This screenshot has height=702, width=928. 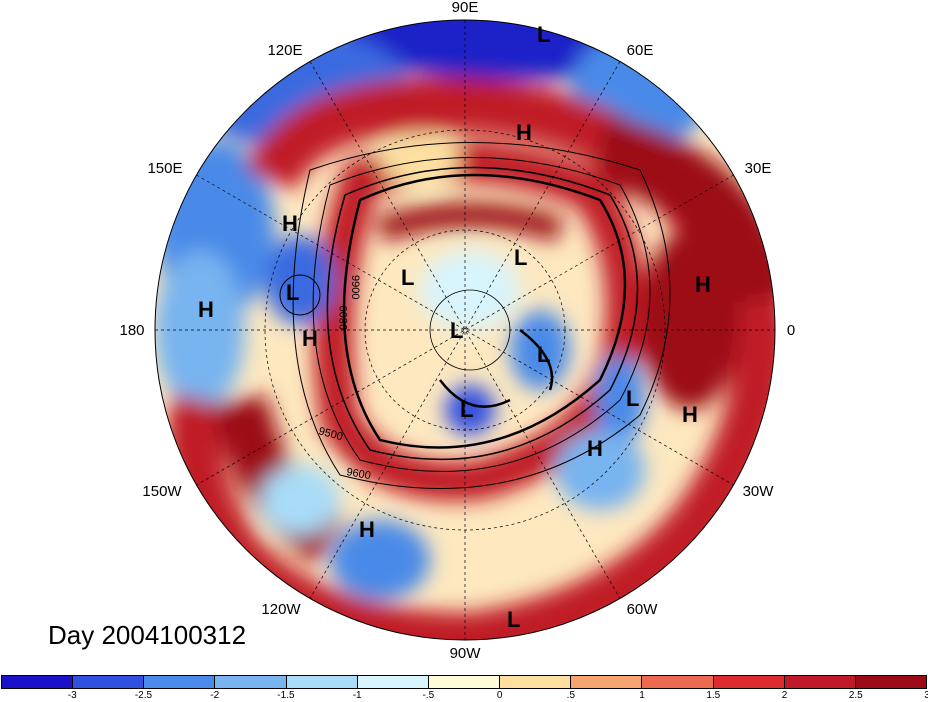 I want to click on colorbar-tick-label: -2.5, so click(x=143, y=695).